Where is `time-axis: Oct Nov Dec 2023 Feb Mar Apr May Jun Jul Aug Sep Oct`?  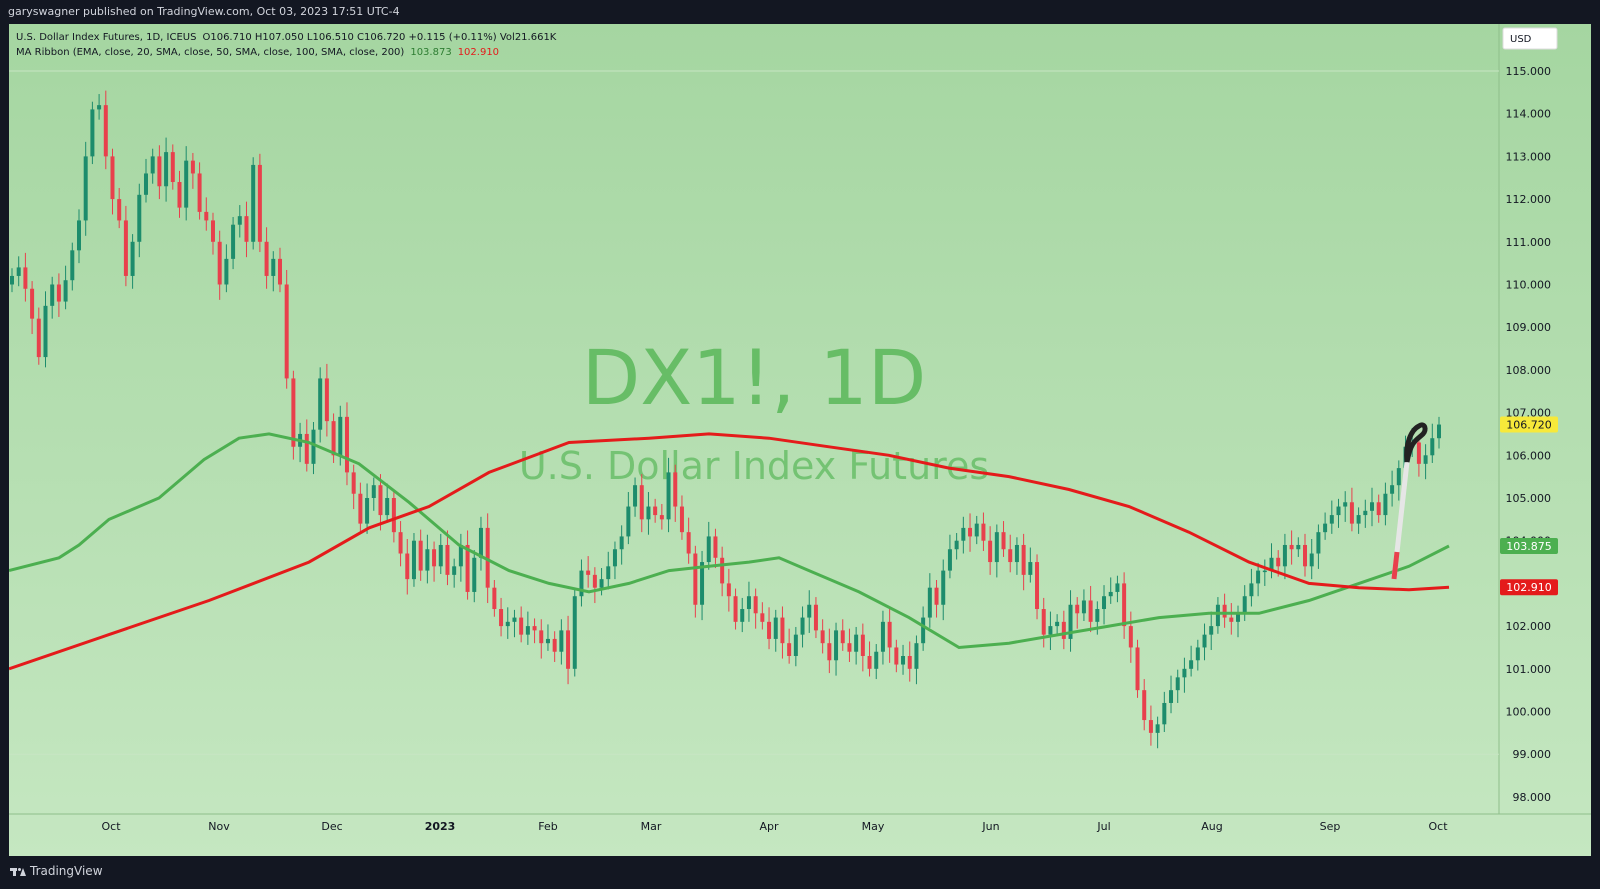
time-axis: Oct Nov Dec 2023 Feb Mar Apr May Jun Jul Aug Sep Oct is located at coordinates (774, 826).